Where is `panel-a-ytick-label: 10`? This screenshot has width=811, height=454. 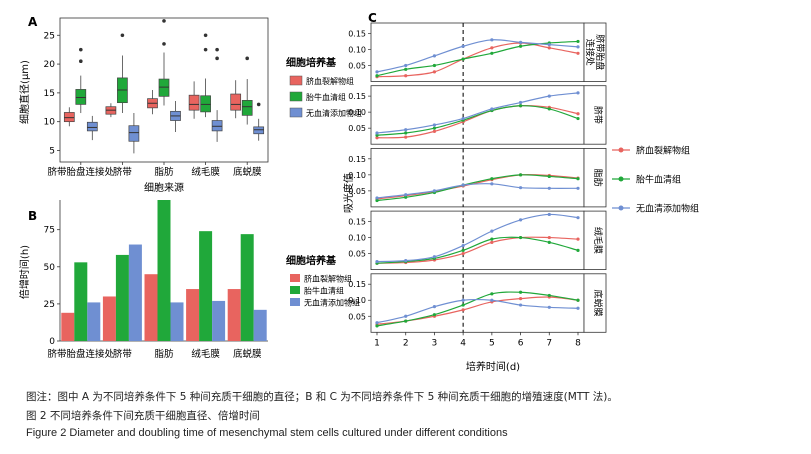
panel-a-ytick-label: 10 is located at coordinates (50, 123).